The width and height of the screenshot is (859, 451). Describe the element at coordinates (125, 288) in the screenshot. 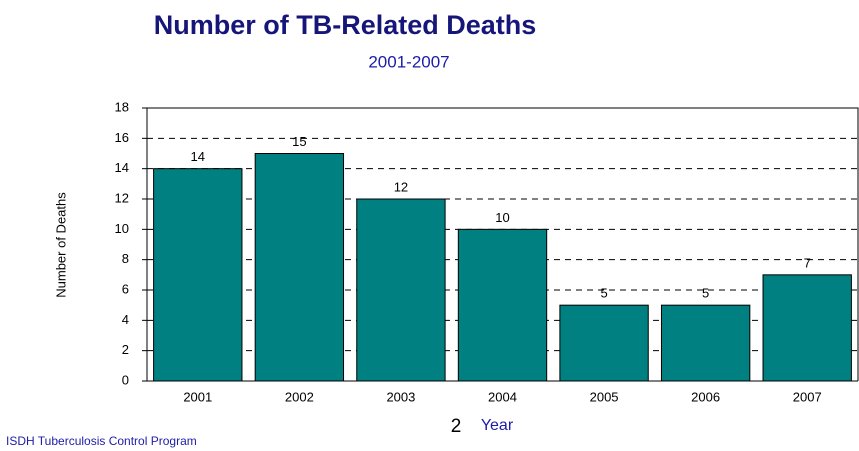

I see `y-tick-label: 6` at that location.